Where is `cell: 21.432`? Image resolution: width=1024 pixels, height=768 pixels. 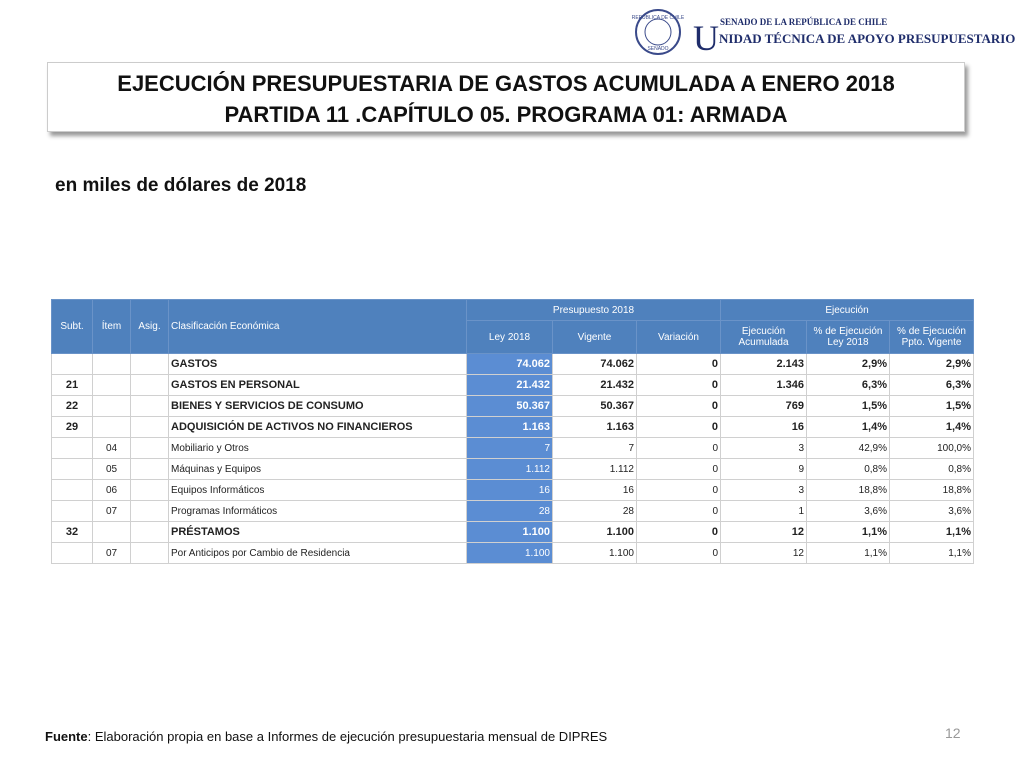 cell: 21.432 is located at coordinates (509, 385).